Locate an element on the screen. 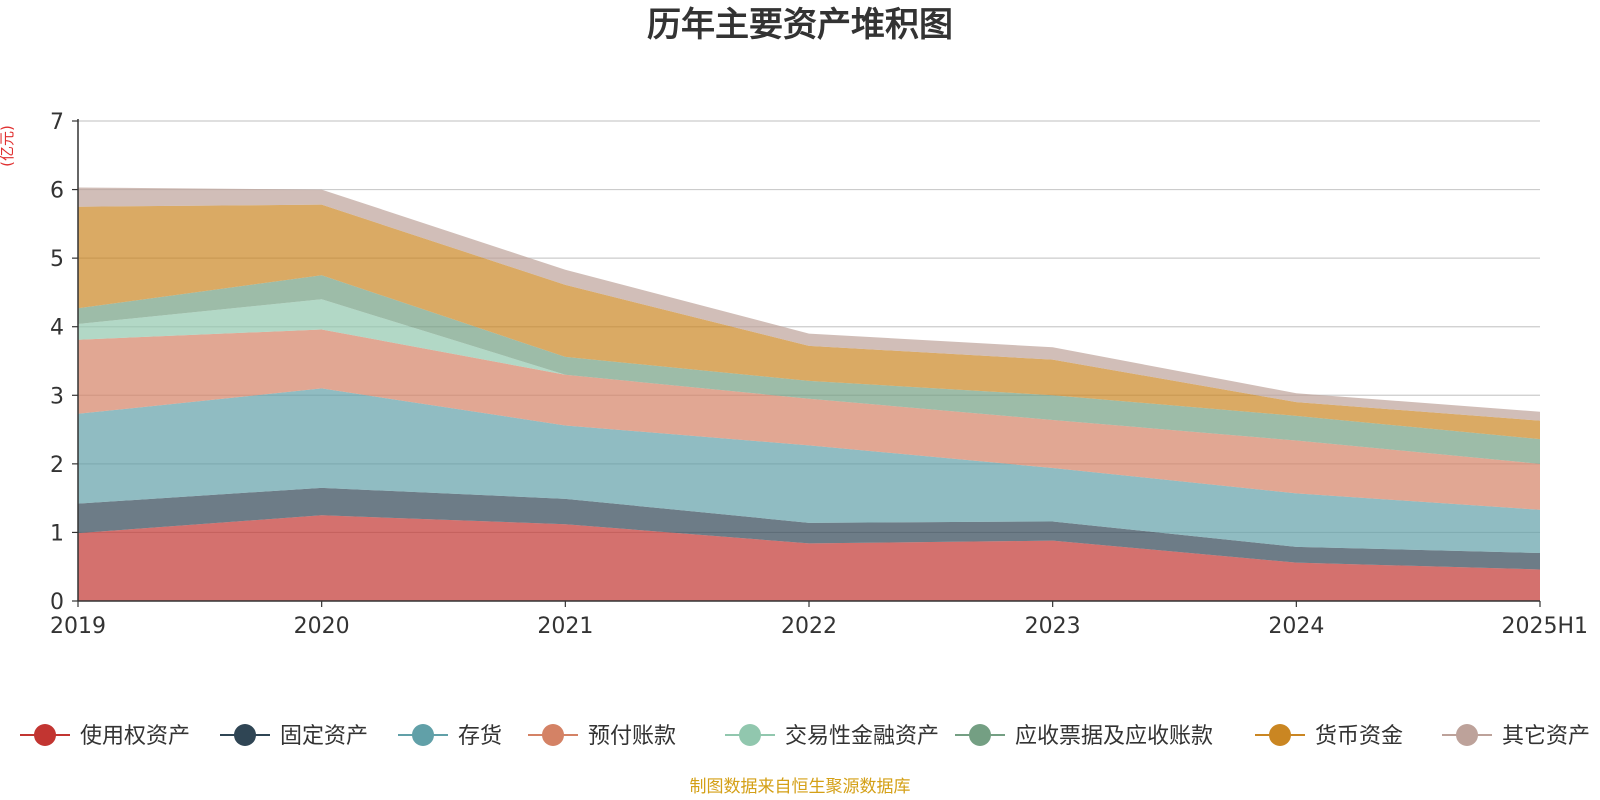 Image resolution: width=1600 pixels, height=800 pixels. legend-item: 货币资金 is located at coordinates (1329, 736).